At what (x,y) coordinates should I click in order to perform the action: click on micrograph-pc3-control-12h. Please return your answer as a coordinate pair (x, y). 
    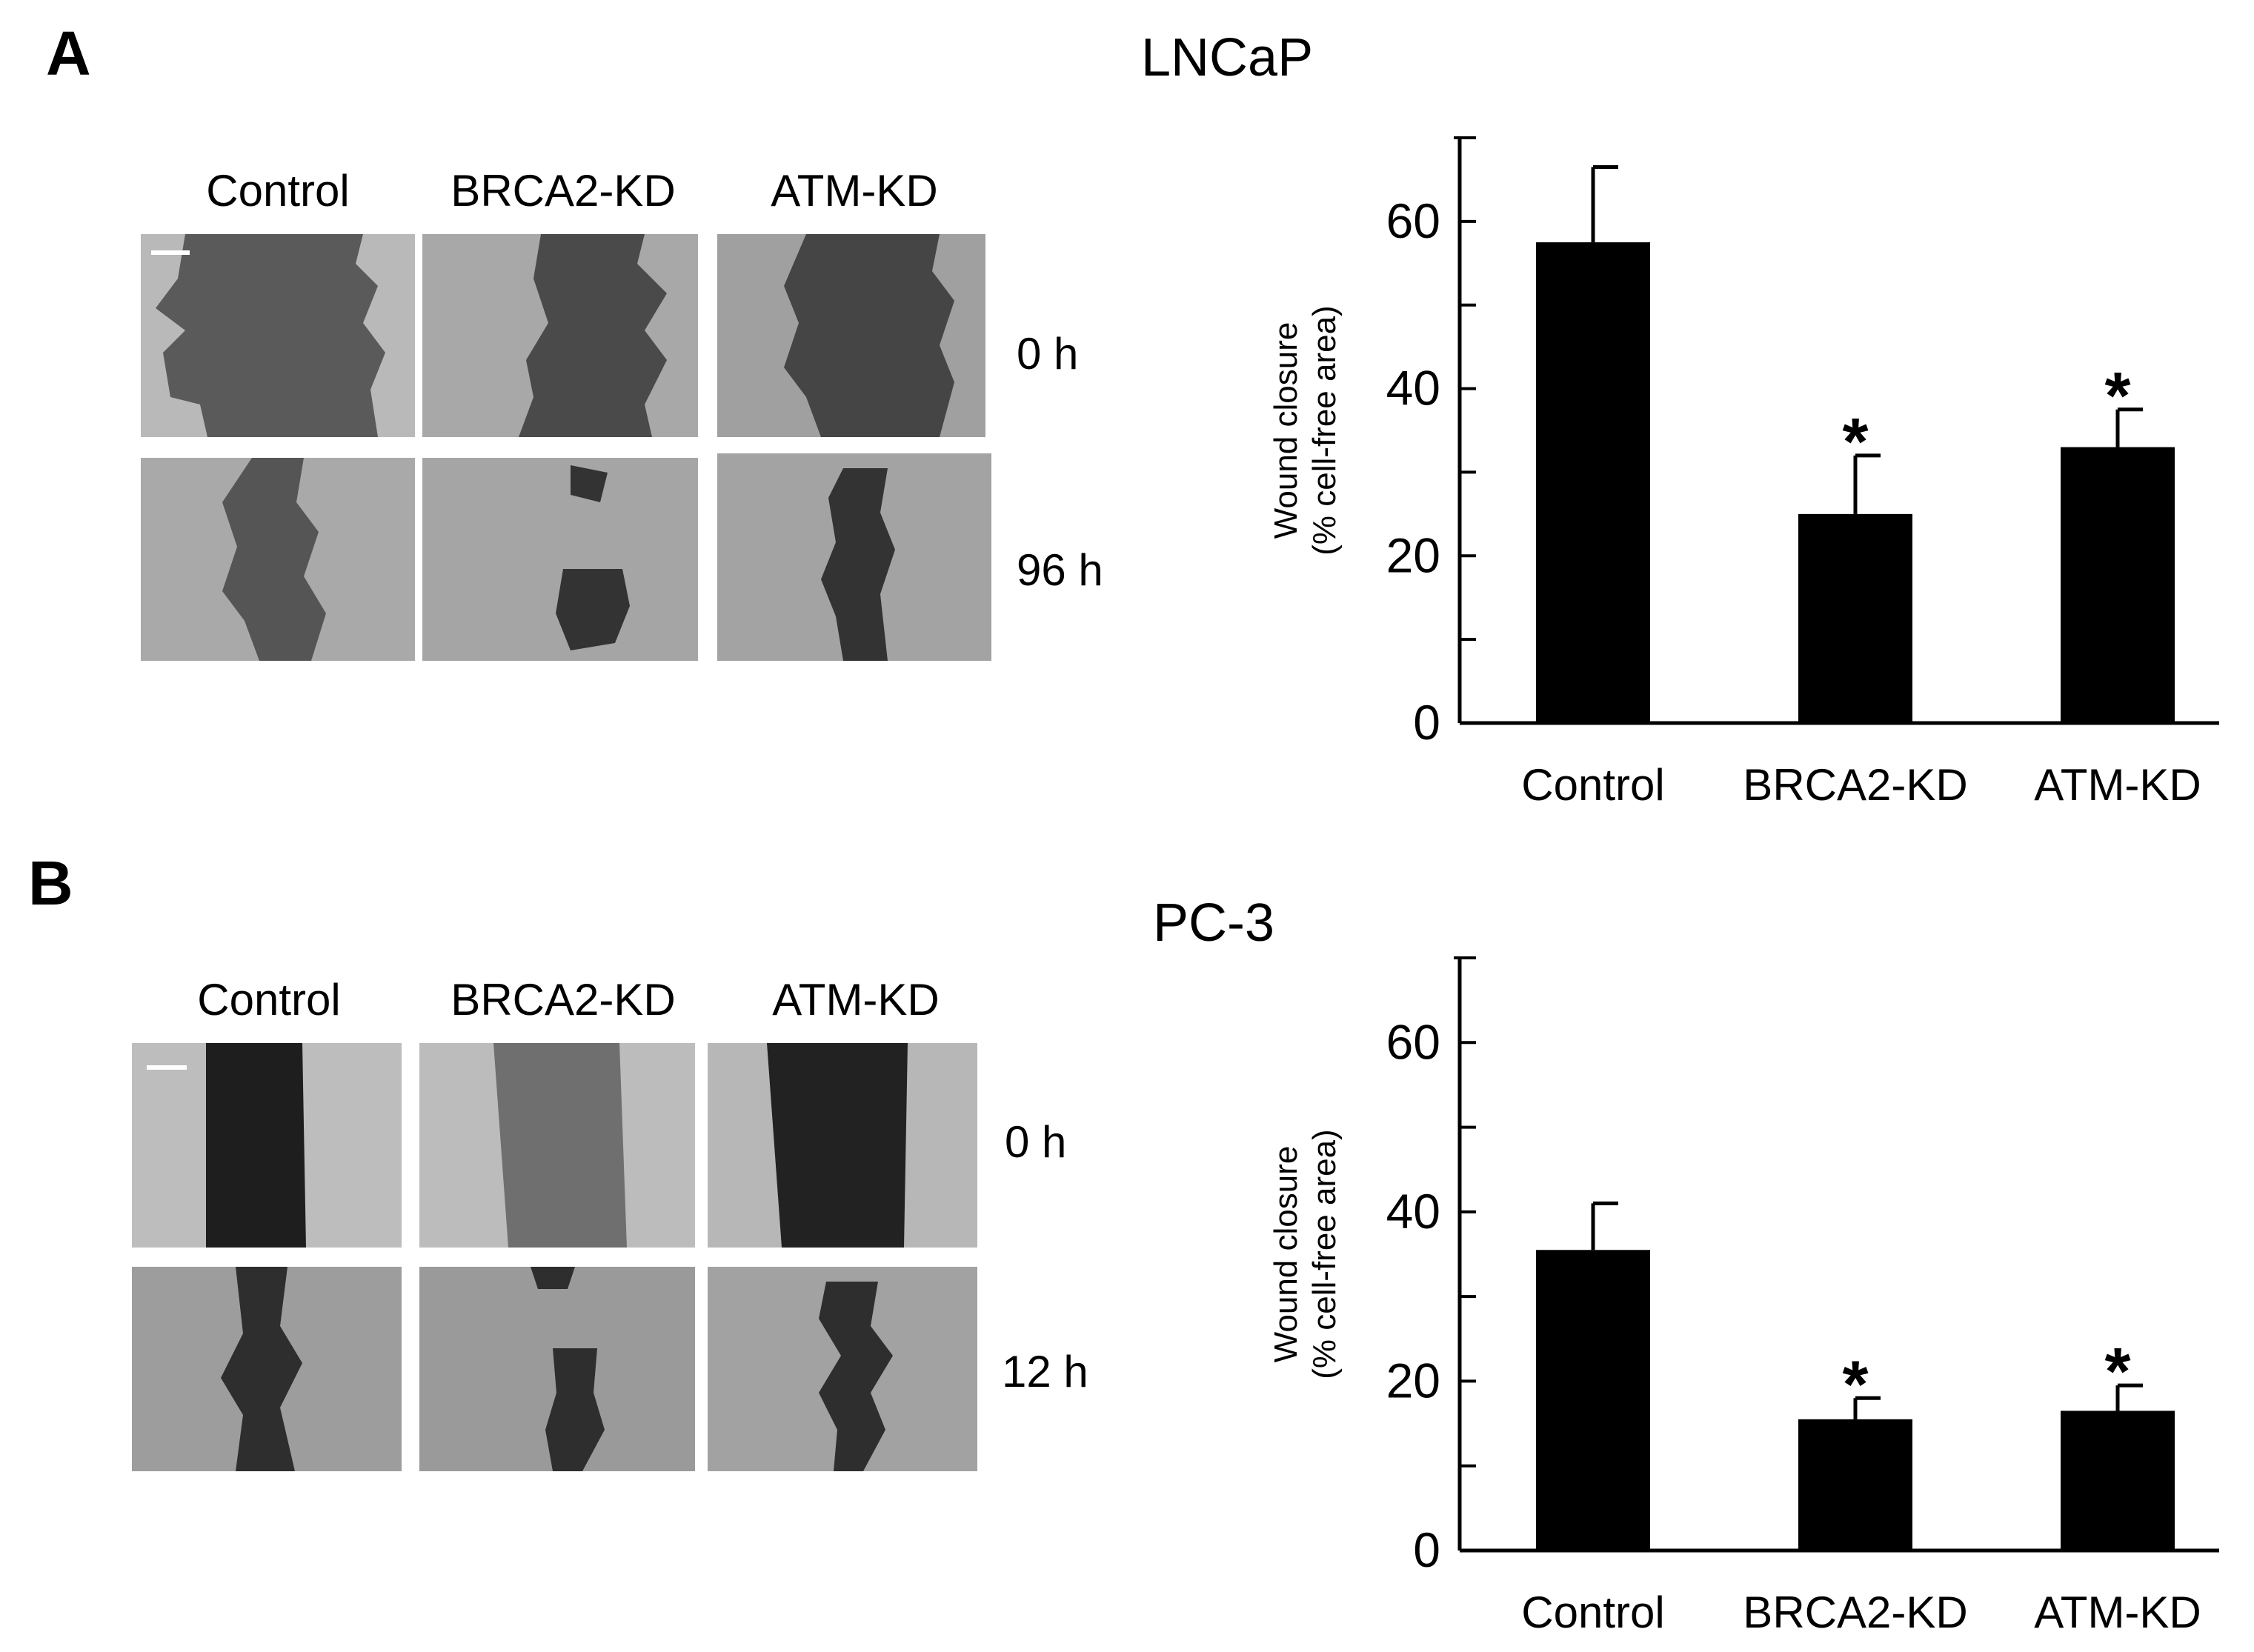
    Looking at the image, I should click on (267, 1369).